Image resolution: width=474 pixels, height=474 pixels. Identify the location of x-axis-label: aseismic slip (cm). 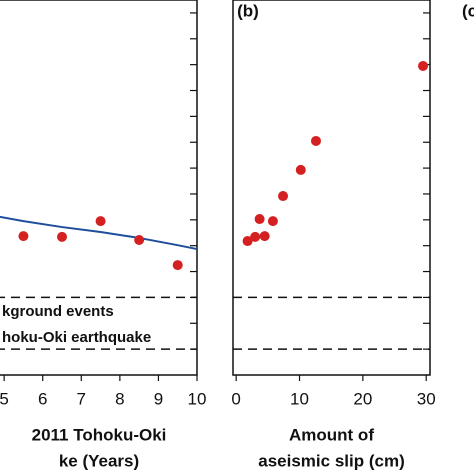
(331, 460).